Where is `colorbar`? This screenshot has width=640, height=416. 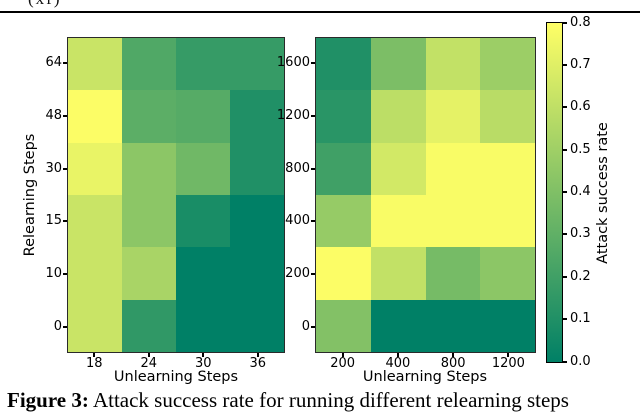
colorbar is located at coordinates (554, 192).